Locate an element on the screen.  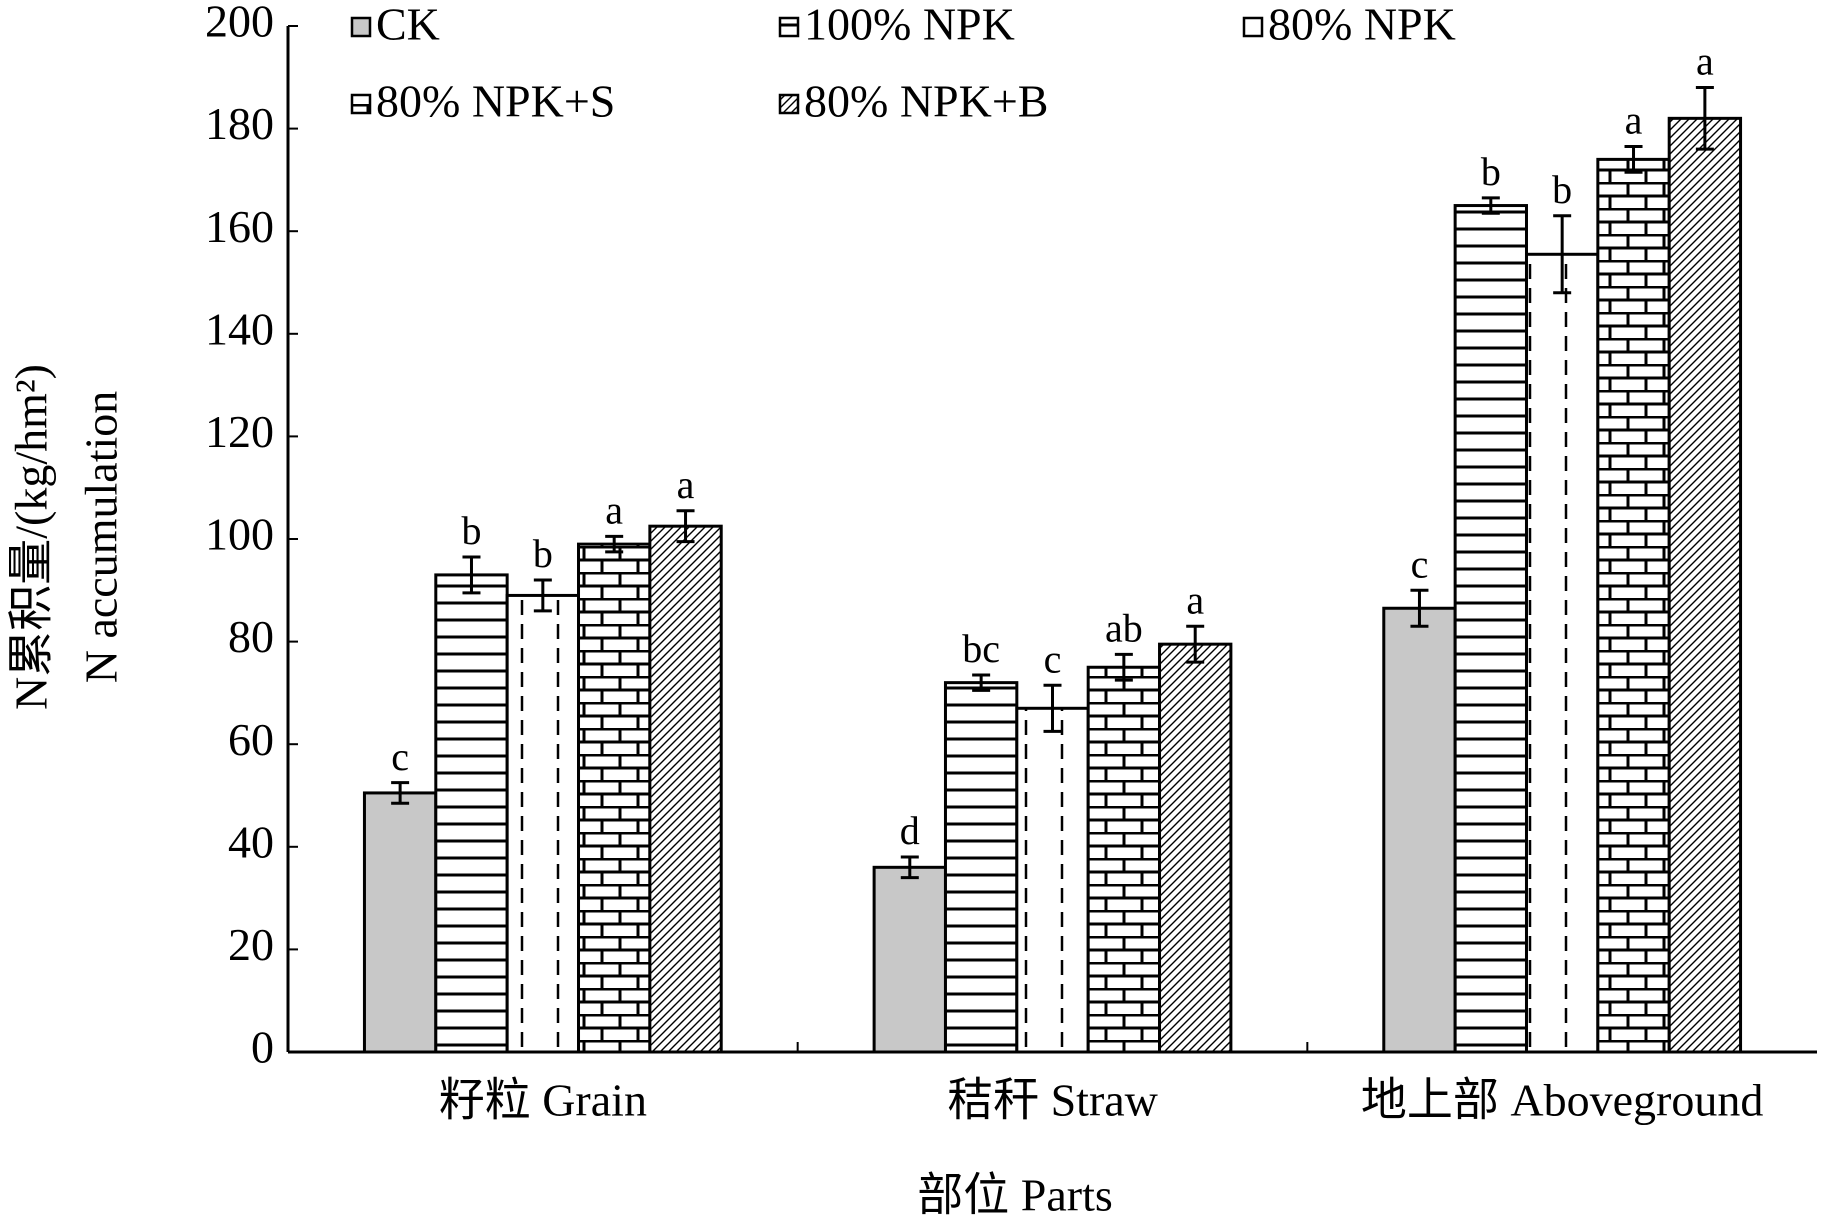
y-tick-label: 80 is located at coordinates (251, 636).